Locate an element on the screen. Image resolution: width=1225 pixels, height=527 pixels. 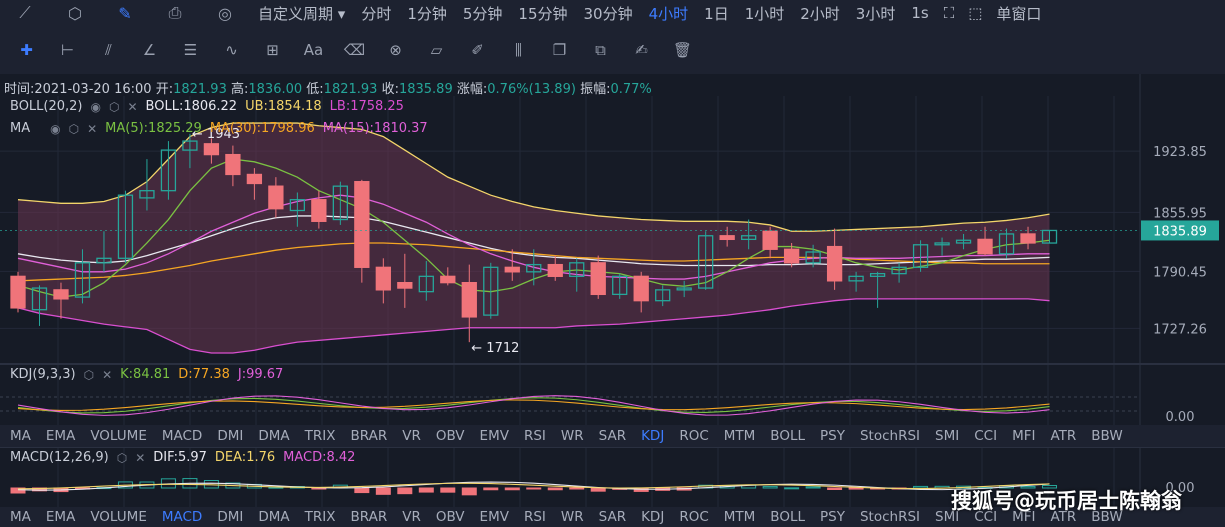
fib-lines-icon: ☰ is located at coordinates (190, 50).